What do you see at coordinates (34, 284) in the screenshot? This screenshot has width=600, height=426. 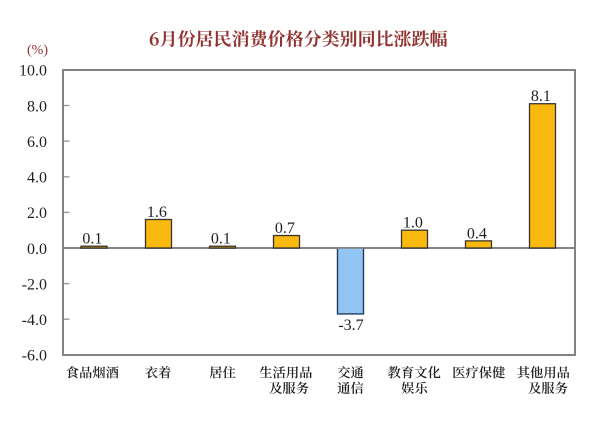 I see `svg-text: -2.0` at bounding box center [34, 284].